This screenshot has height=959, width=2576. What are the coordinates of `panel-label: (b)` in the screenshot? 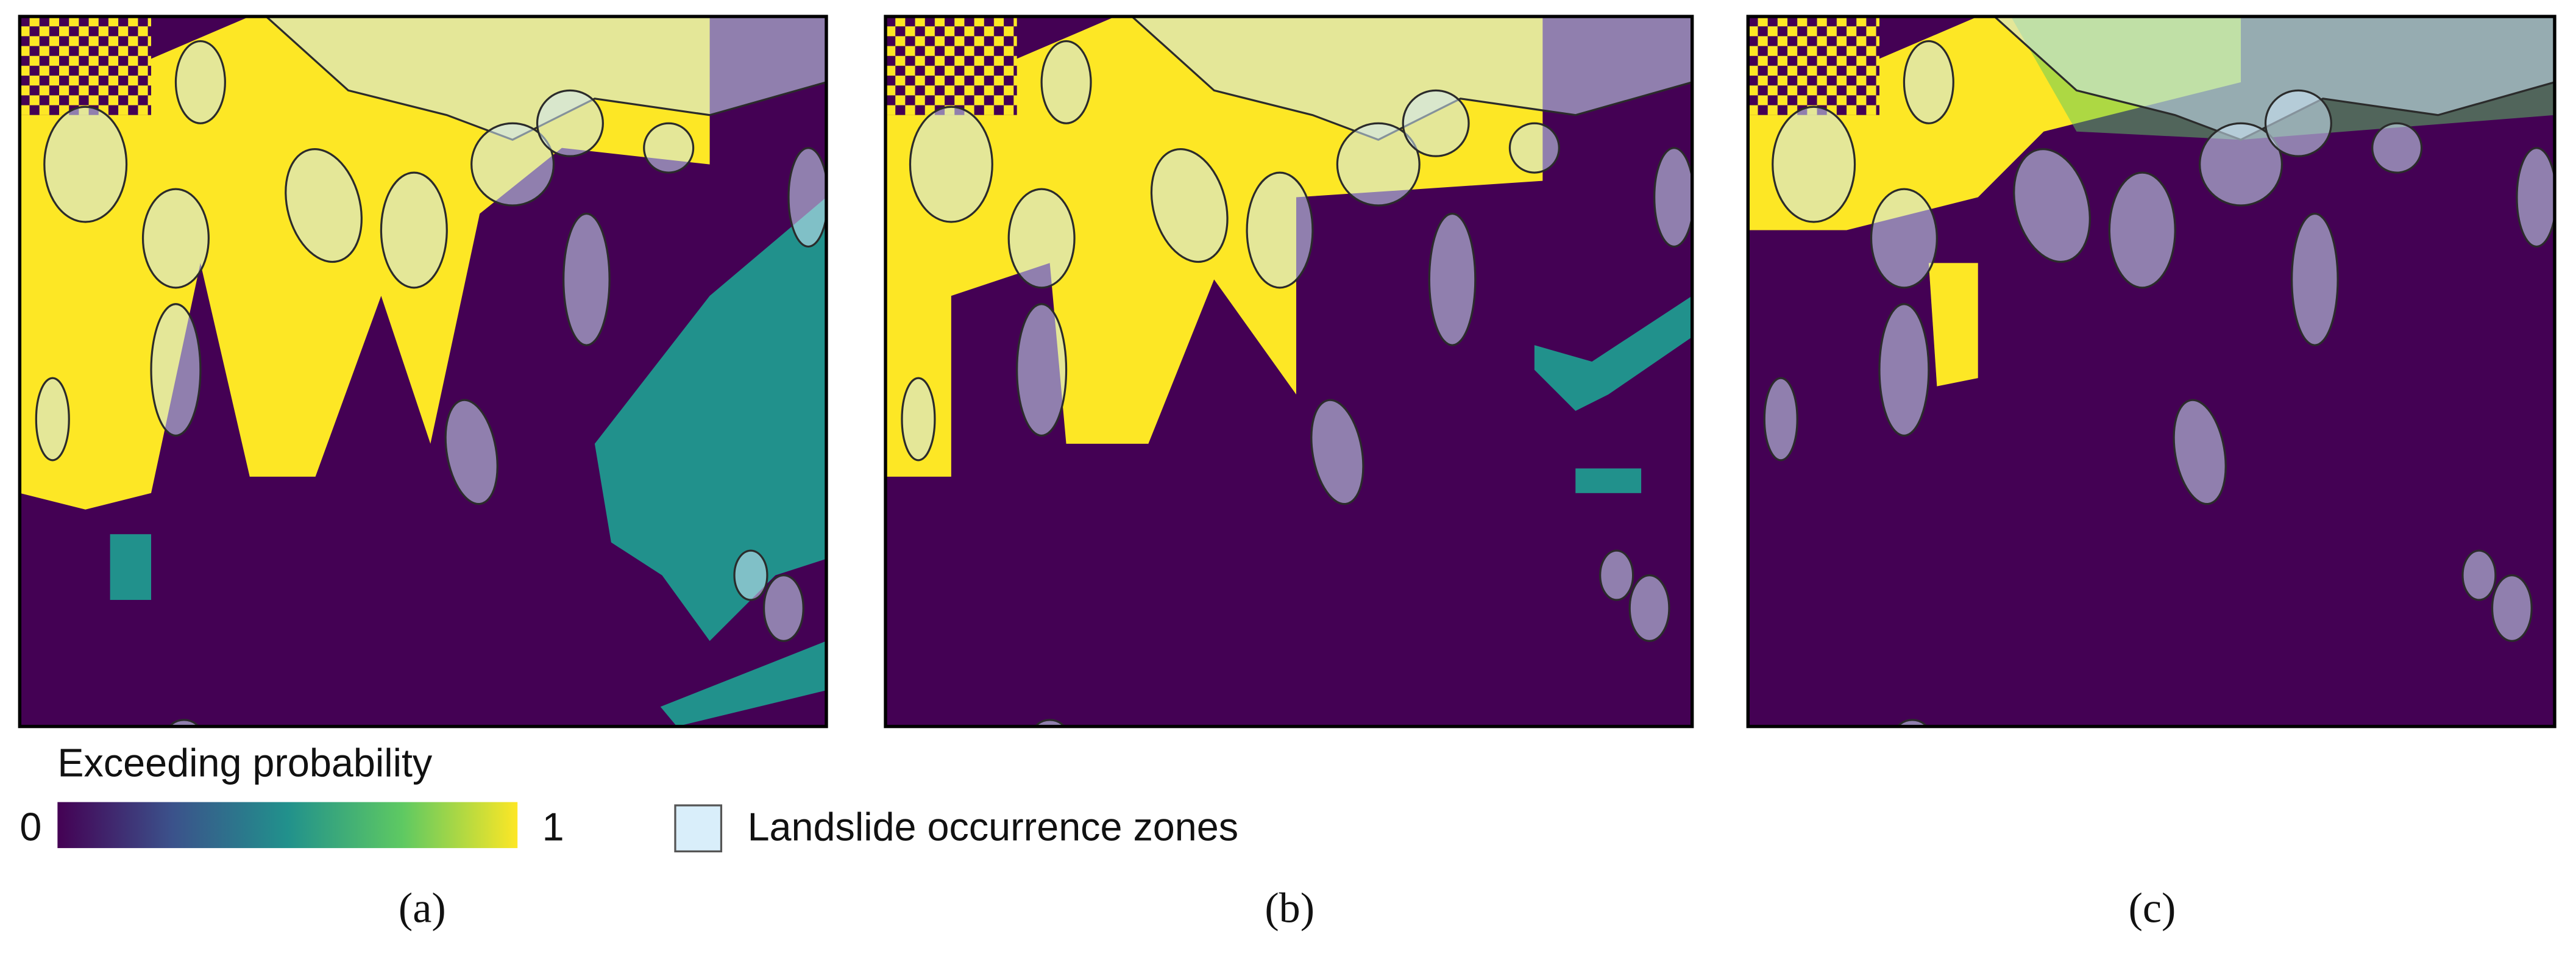 It's located at (1290, 909).